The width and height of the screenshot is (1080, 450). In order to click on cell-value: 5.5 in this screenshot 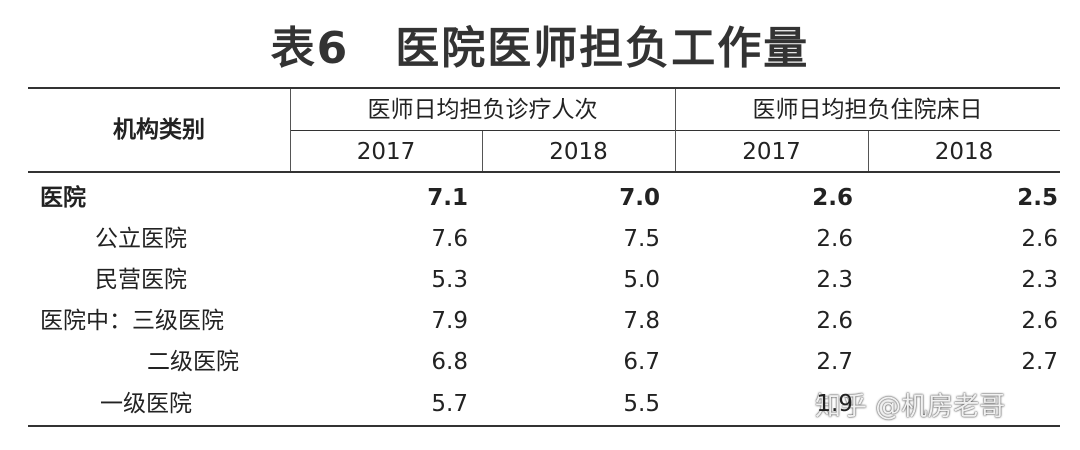, I will do `click(641, 404)`.